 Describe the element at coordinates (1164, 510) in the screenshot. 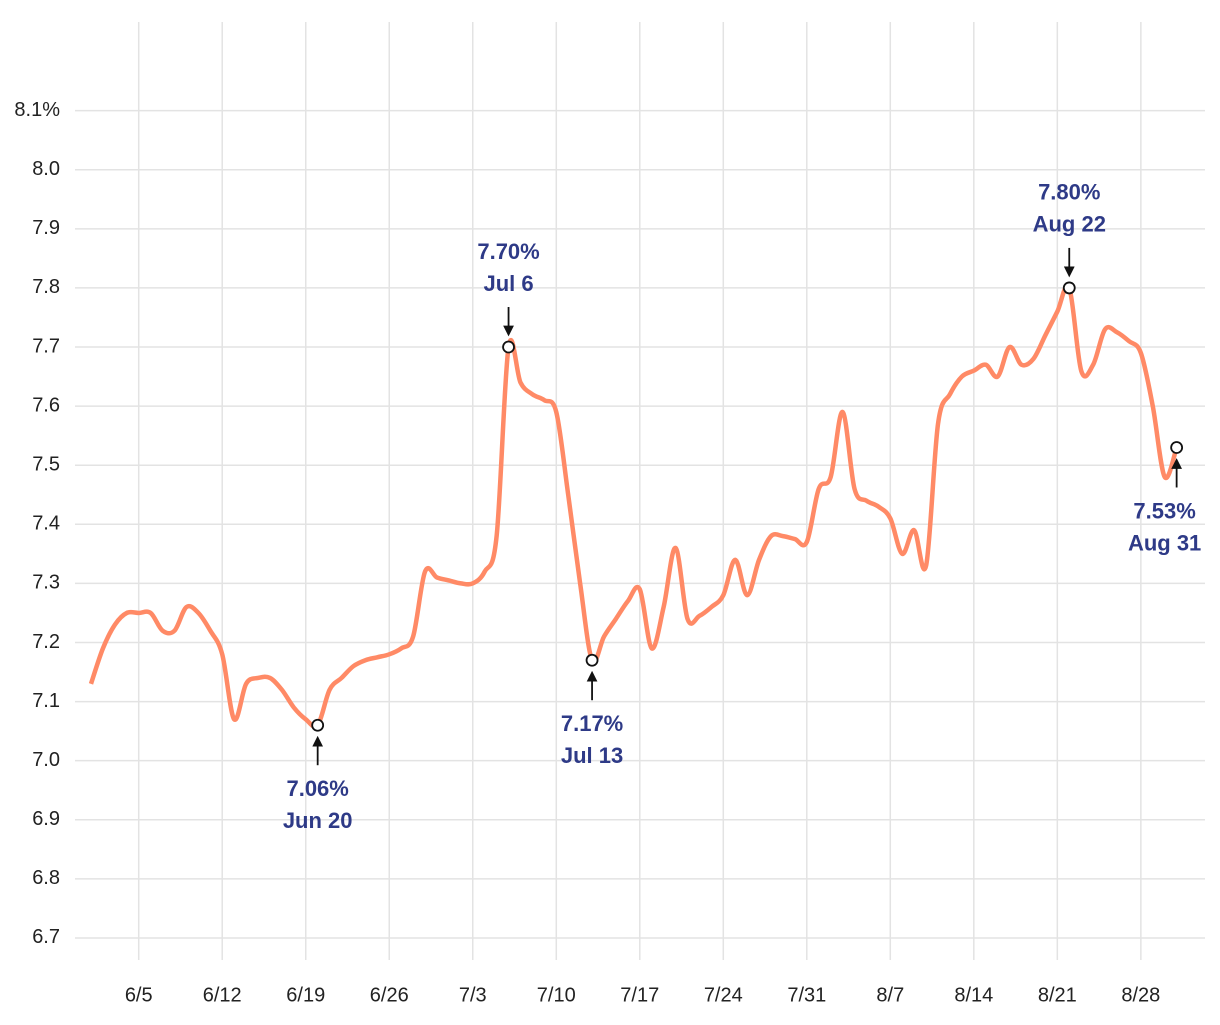

I see `annotation-value: 7.53%` at that location.